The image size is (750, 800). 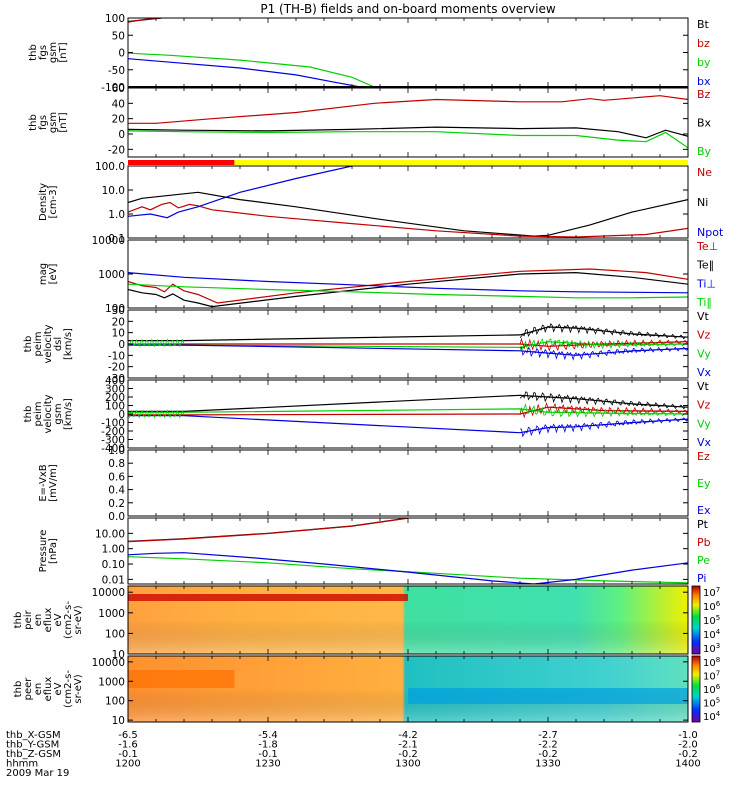 I want to click on series-line-Vt, so click(x=408, y=403).